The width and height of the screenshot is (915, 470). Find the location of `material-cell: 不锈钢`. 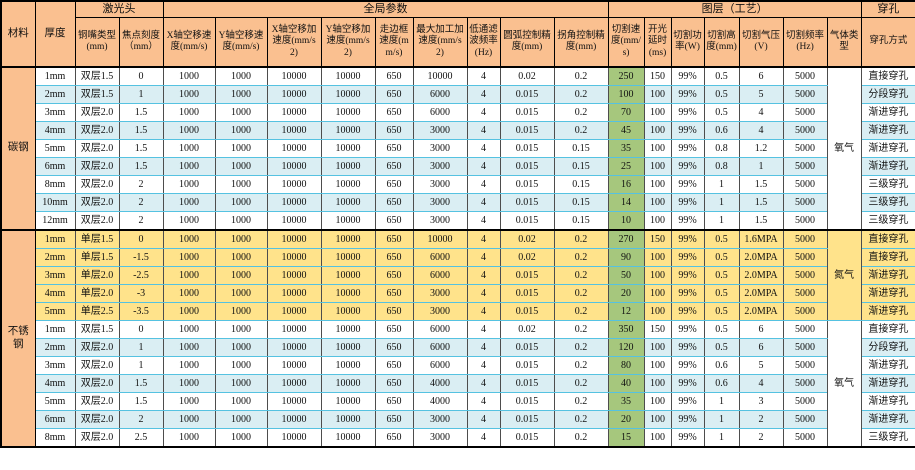

material-cell: 不锈钢 is located at coordinates (18, 338).